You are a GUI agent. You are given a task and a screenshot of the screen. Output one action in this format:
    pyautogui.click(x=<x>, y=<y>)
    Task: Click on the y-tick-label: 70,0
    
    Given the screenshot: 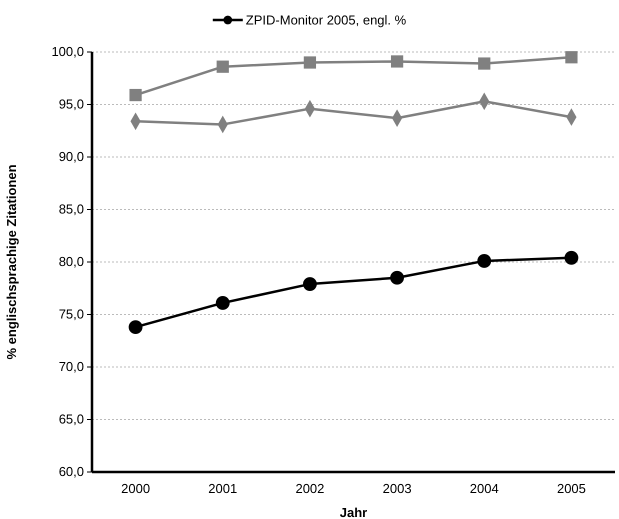 What is the action you would take?
    pyautogui.click(x=71, y=366)
    